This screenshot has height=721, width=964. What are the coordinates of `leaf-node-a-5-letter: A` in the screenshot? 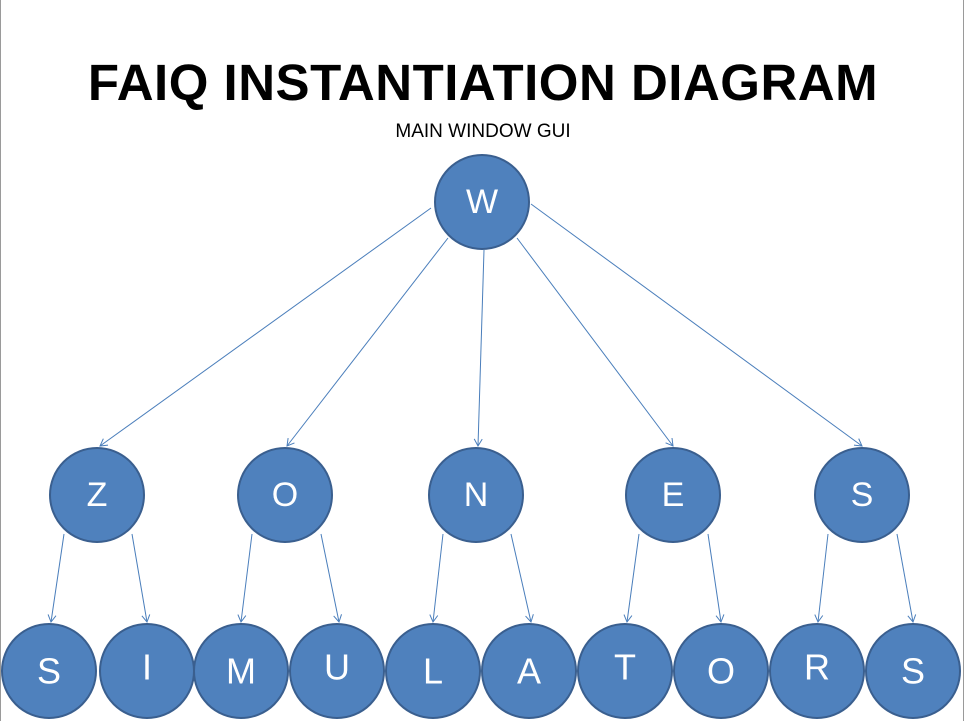 It's located at (529, 671).